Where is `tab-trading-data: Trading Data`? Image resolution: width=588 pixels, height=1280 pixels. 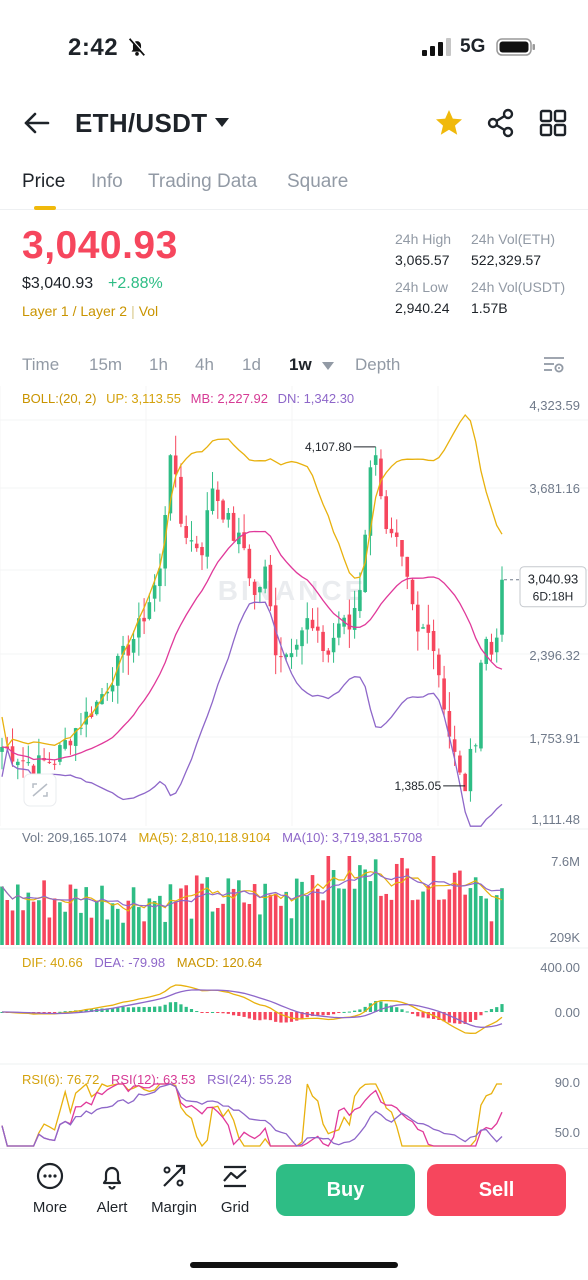 tab-trading-data: Trading Data is located at coordinates (203, 181).